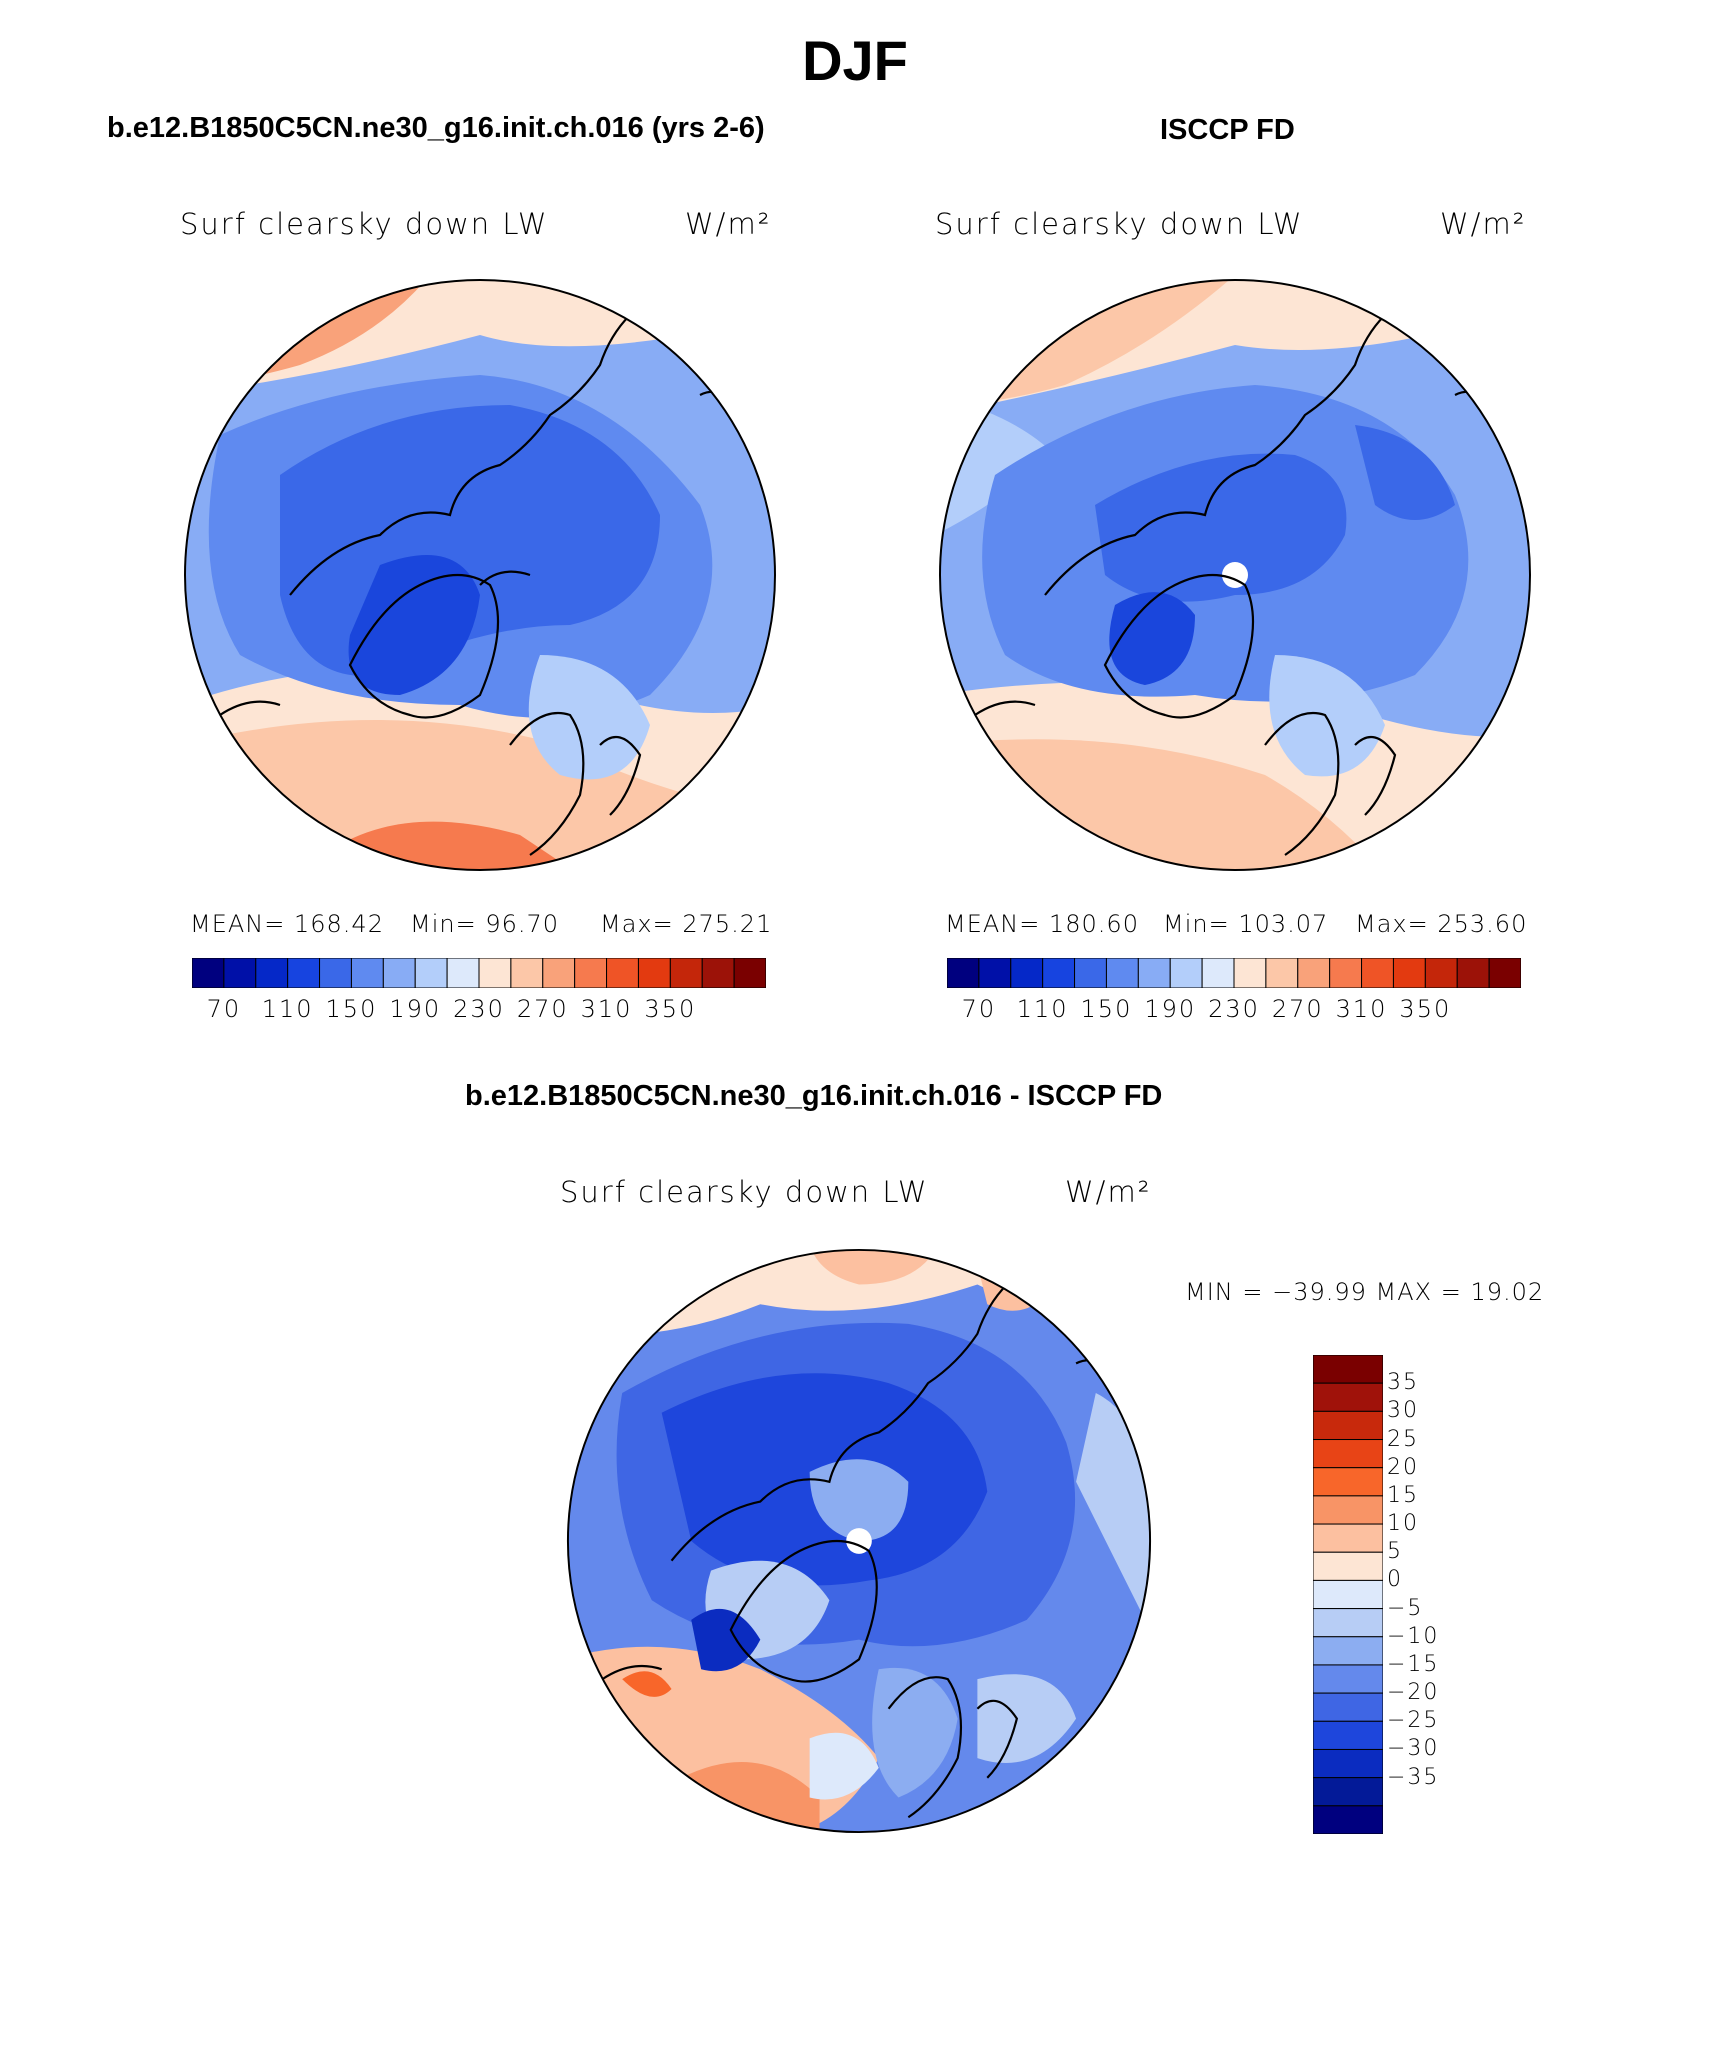  I want to click on colorbar-tick-label: −35, so click(1413, 1777).